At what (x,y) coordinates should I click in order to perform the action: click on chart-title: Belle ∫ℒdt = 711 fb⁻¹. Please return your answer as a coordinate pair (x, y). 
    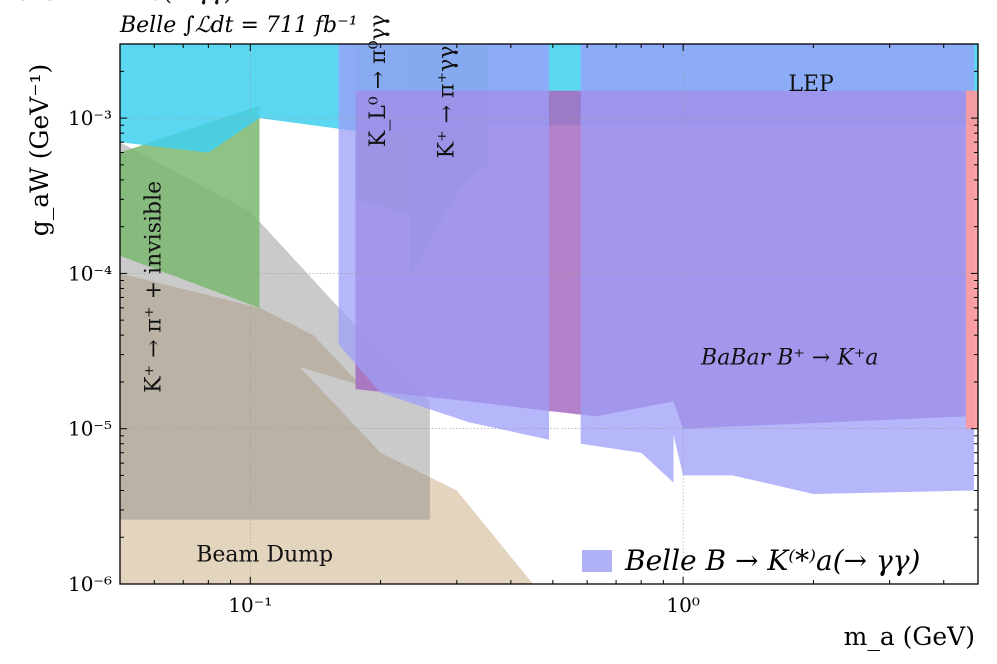
    Looking at the image, I should click on (238, 25).